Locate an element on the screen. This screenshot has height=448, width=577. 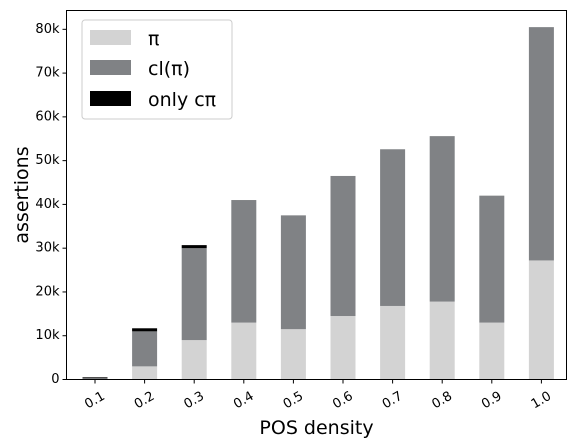
y-tick-label: 20k is located at coordinates (47, 291).